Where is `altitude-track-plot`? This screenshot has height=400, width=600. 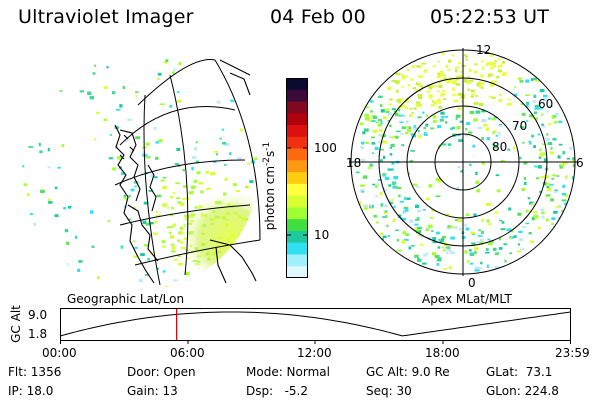 altitude-track-plot is located at coordinates (315, 326).